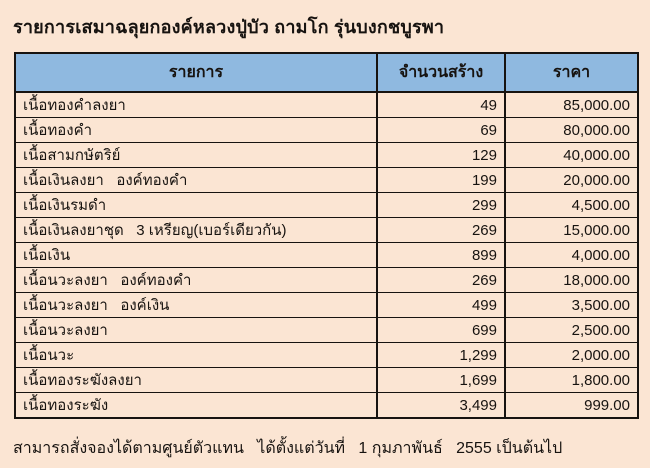  I want to click on item-cell: เนื้อนวะ, so click(196, 355).